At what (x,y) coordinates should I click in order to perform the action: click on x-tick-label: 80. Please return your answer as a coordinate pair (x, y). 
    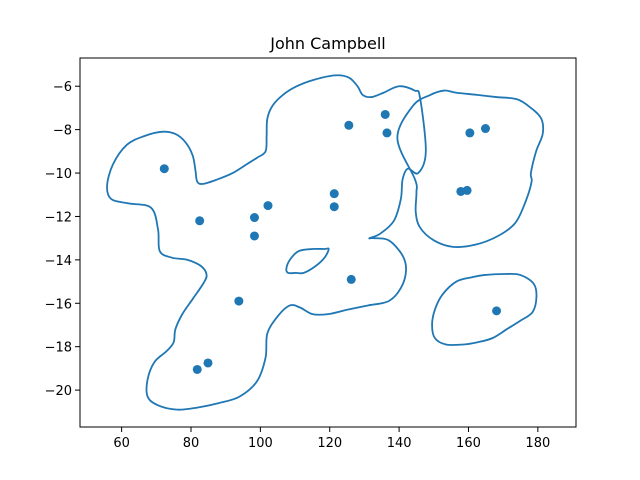
    Looking at the image, I should click on (191, 443).